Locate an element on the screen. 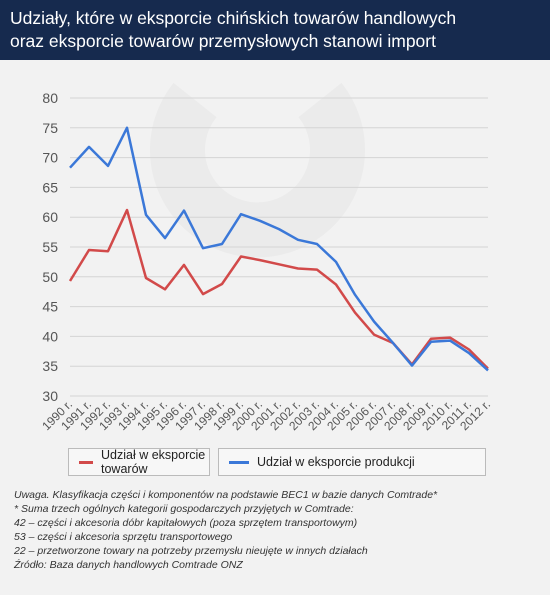  y-tick-label: 55 is located at coordinates (50, 247).